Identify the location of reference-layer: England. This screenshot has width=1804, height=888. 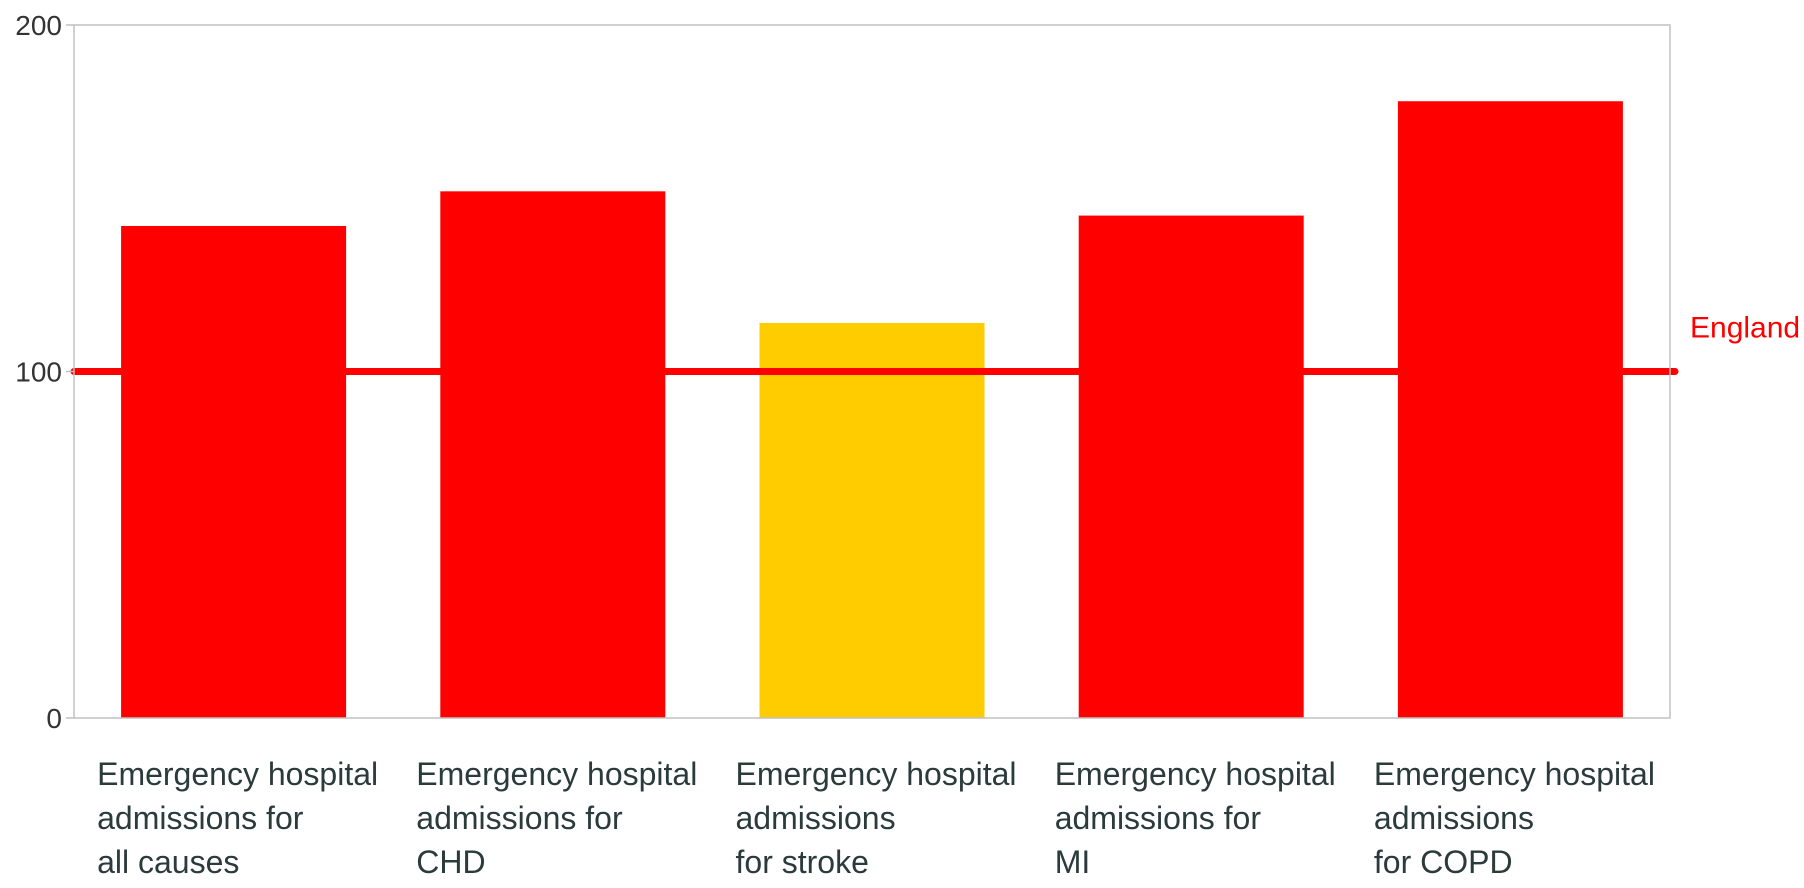
(935, 343).